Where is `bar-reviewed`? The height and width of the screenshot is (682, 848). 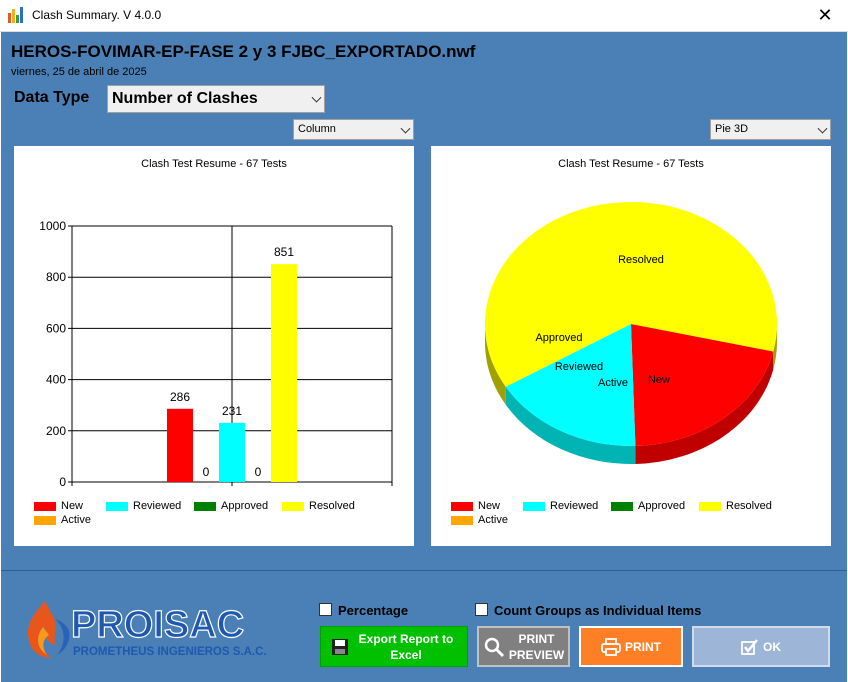 bar-reviewed is located at coordinates (232, 452).